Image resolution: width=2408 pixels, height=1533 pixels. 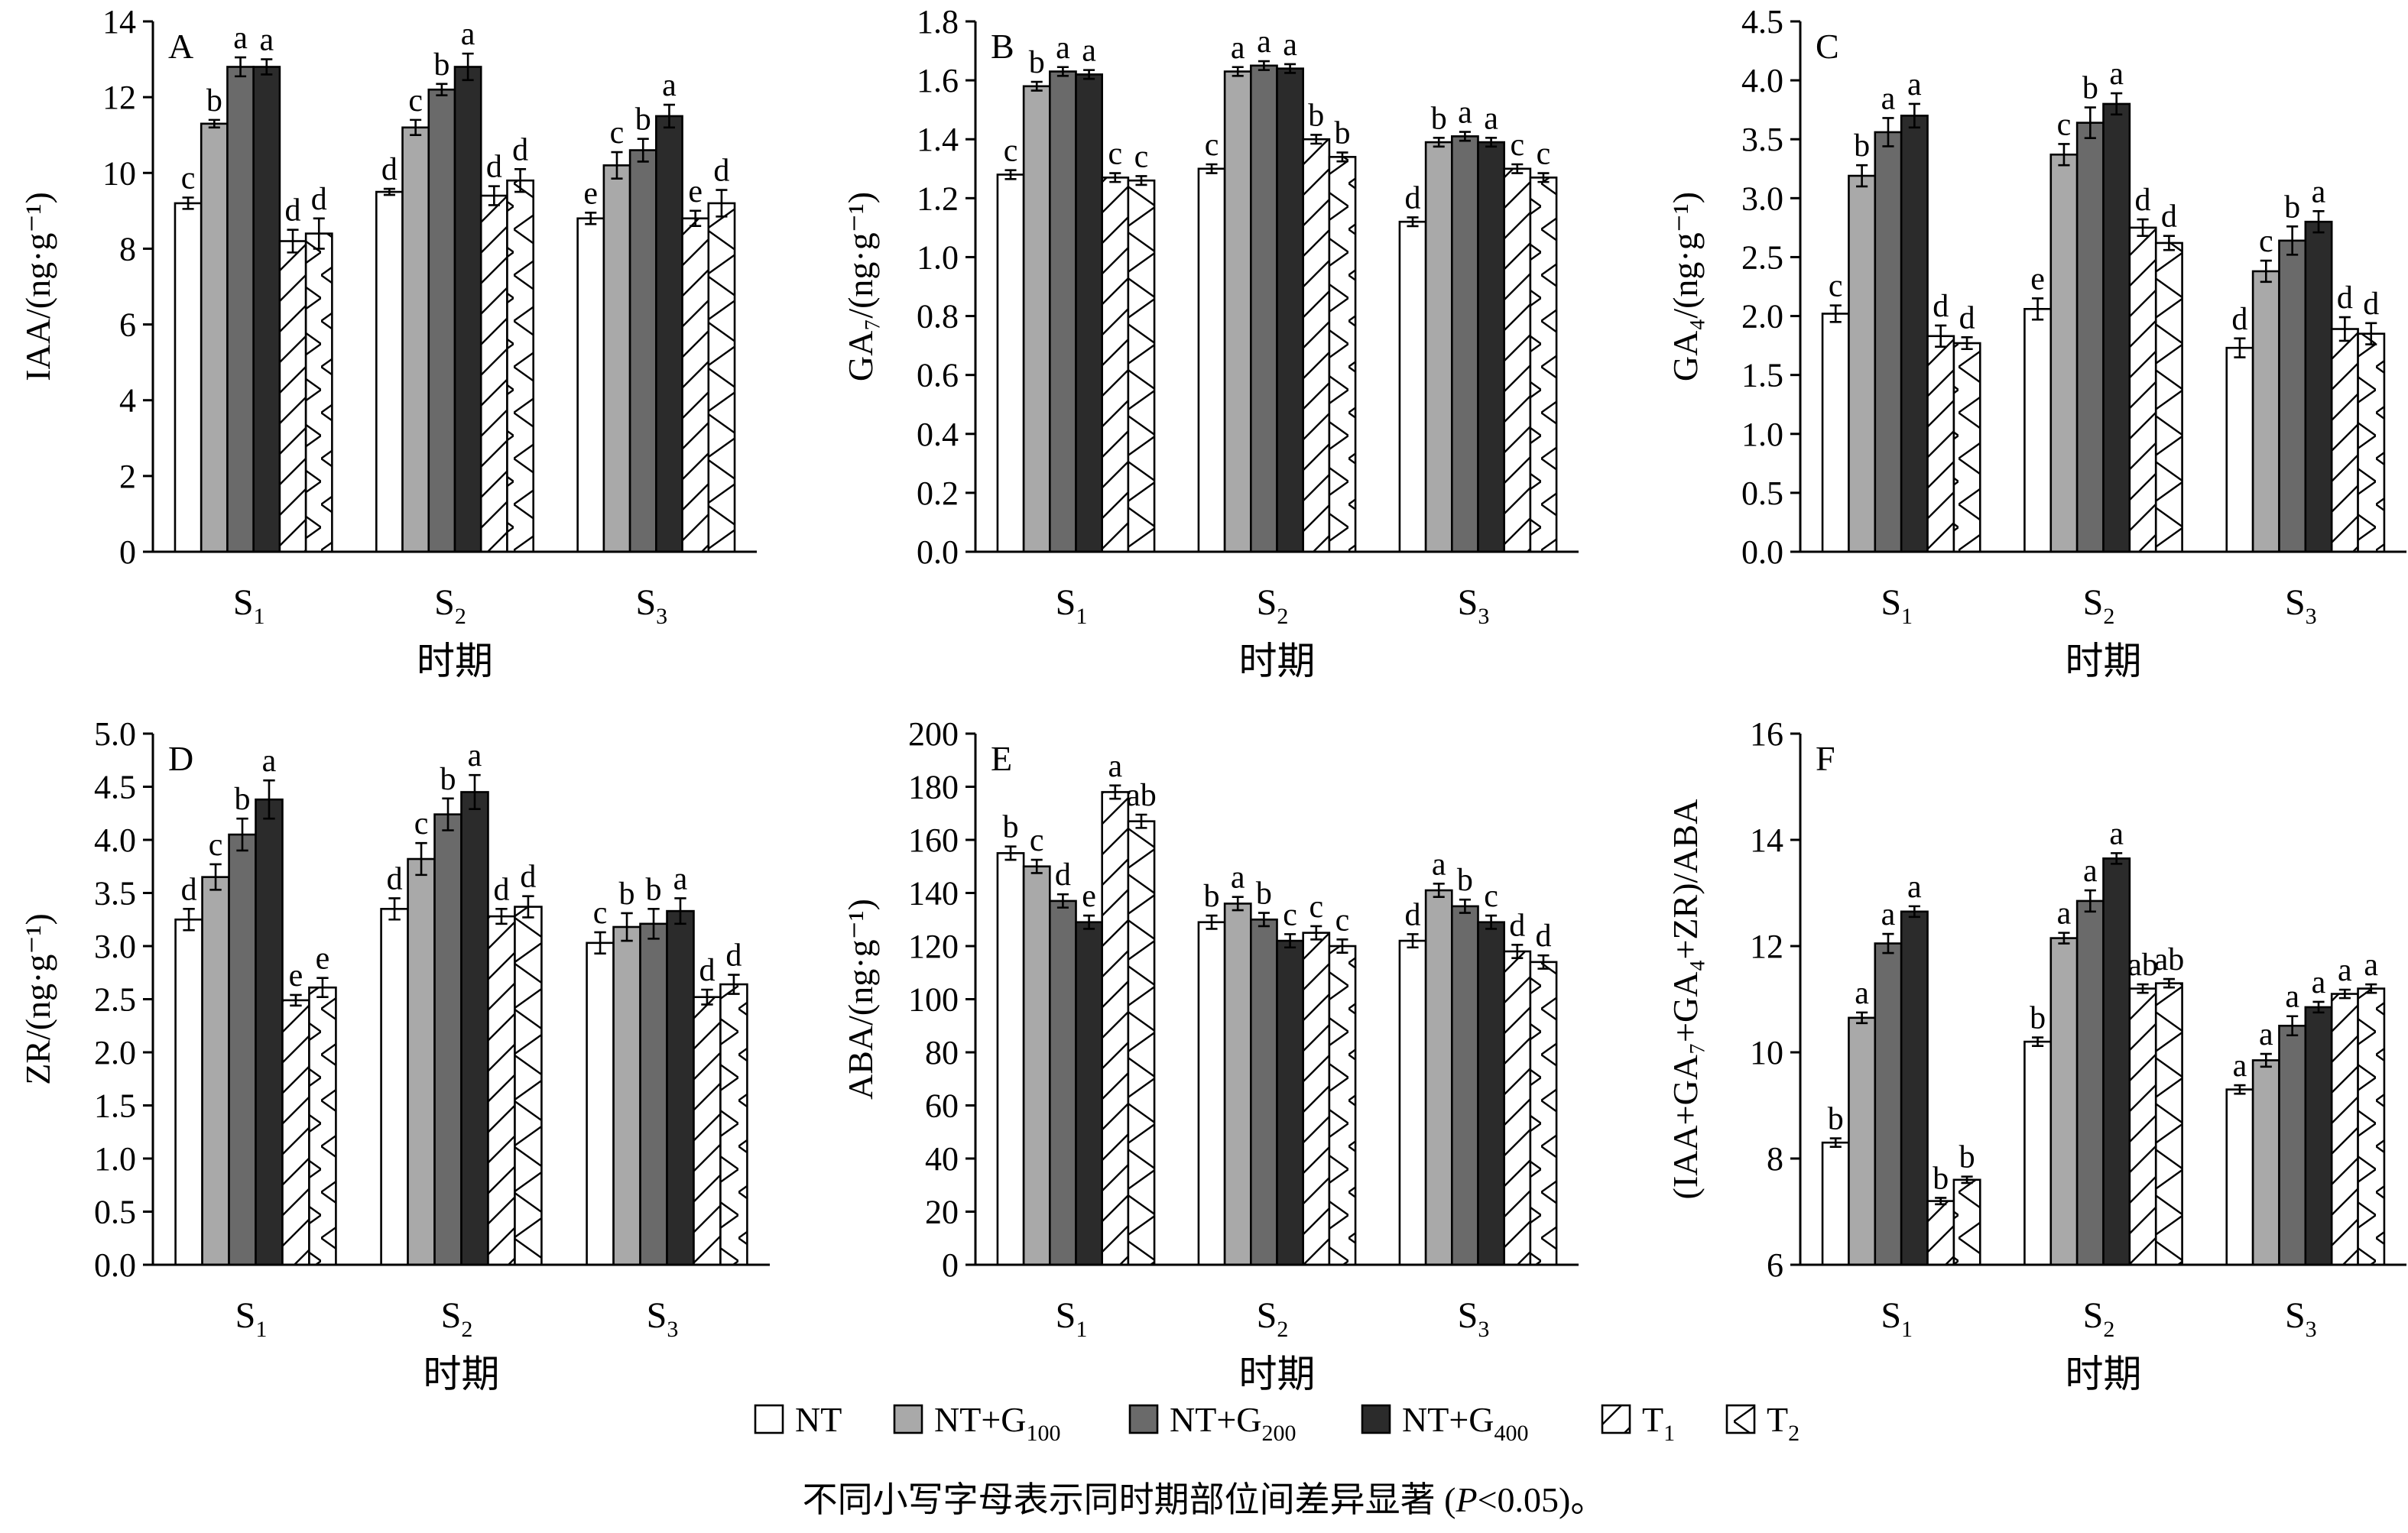 What do you see at coordinates (933, 893) in the screenshot?
I see `y-tick-label: 140` at bounding box center [933, 893].